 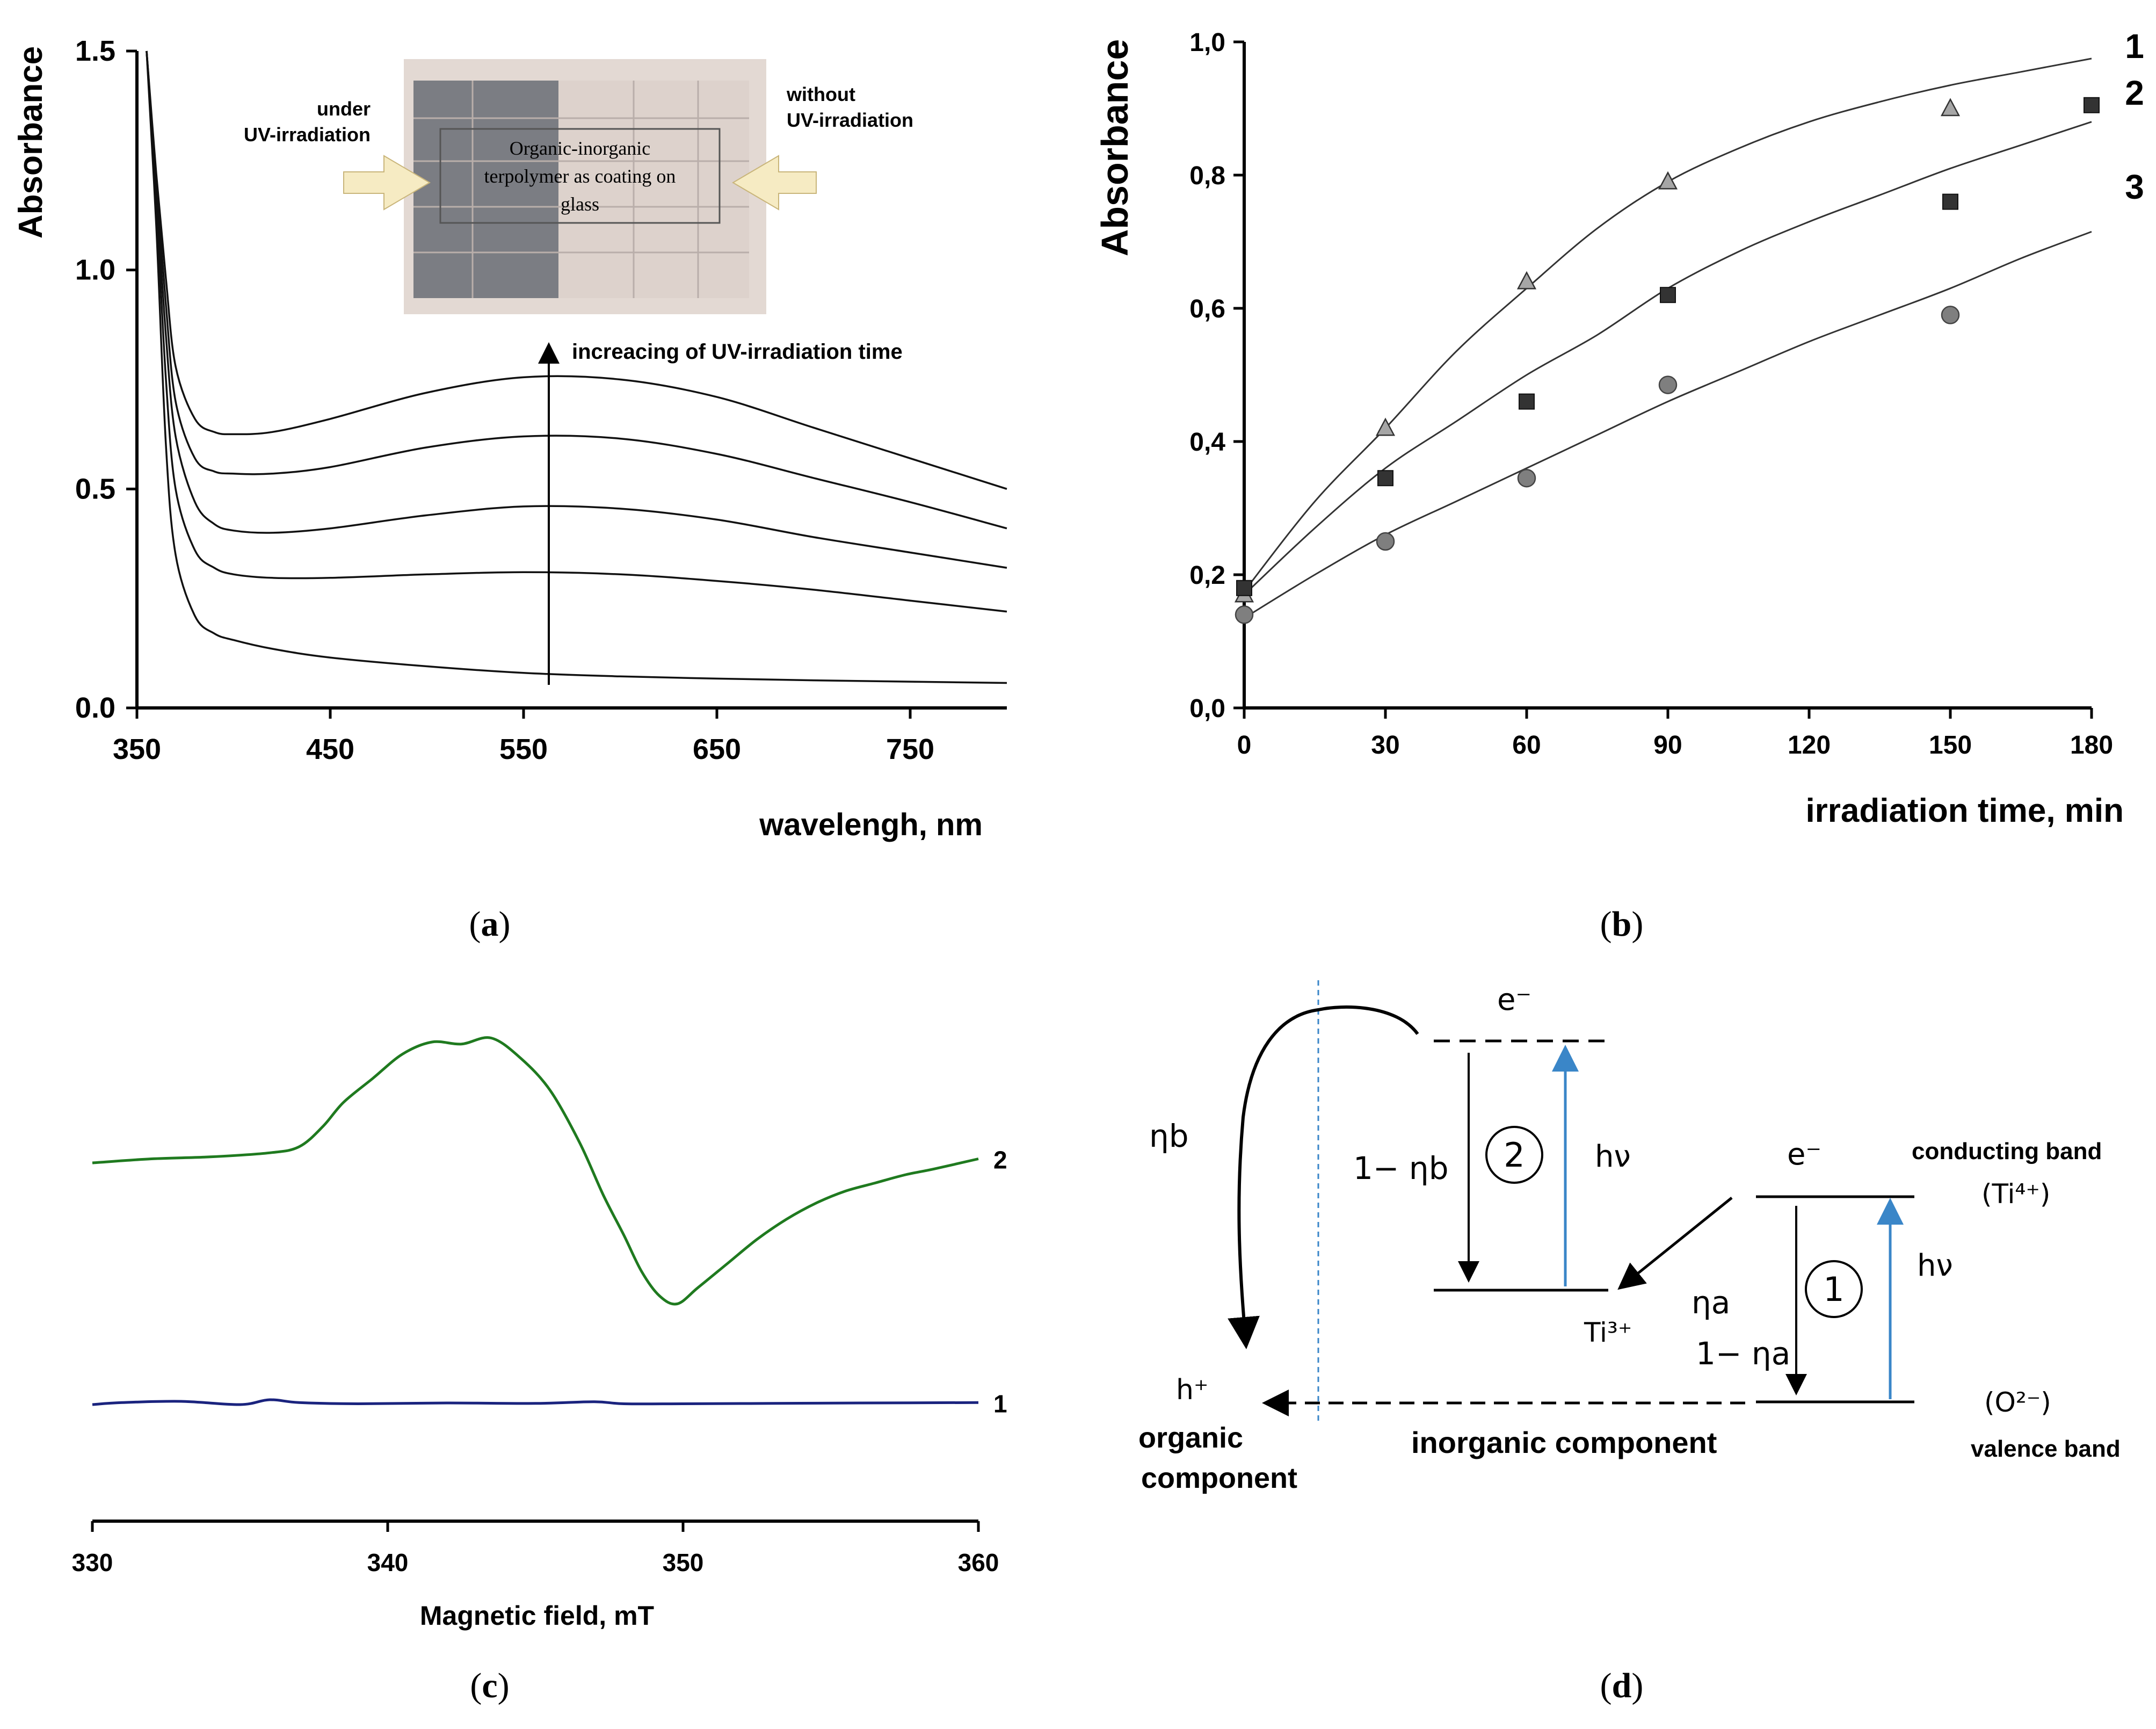 I want to click on hnu-label-2: hν, so click(x=1613, y=1156).